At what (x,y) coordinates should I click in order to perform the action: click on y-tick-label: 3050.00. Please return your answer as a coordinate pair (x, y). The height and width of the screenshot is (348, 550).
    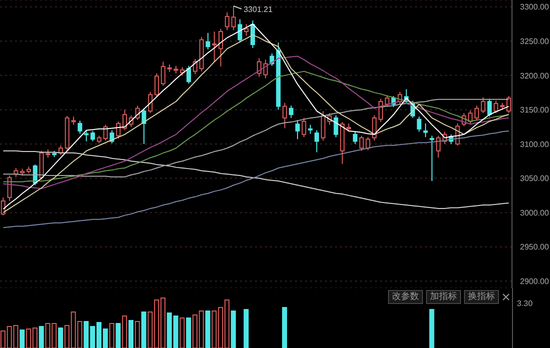
    Looking at the image, I should click on (535, 179).